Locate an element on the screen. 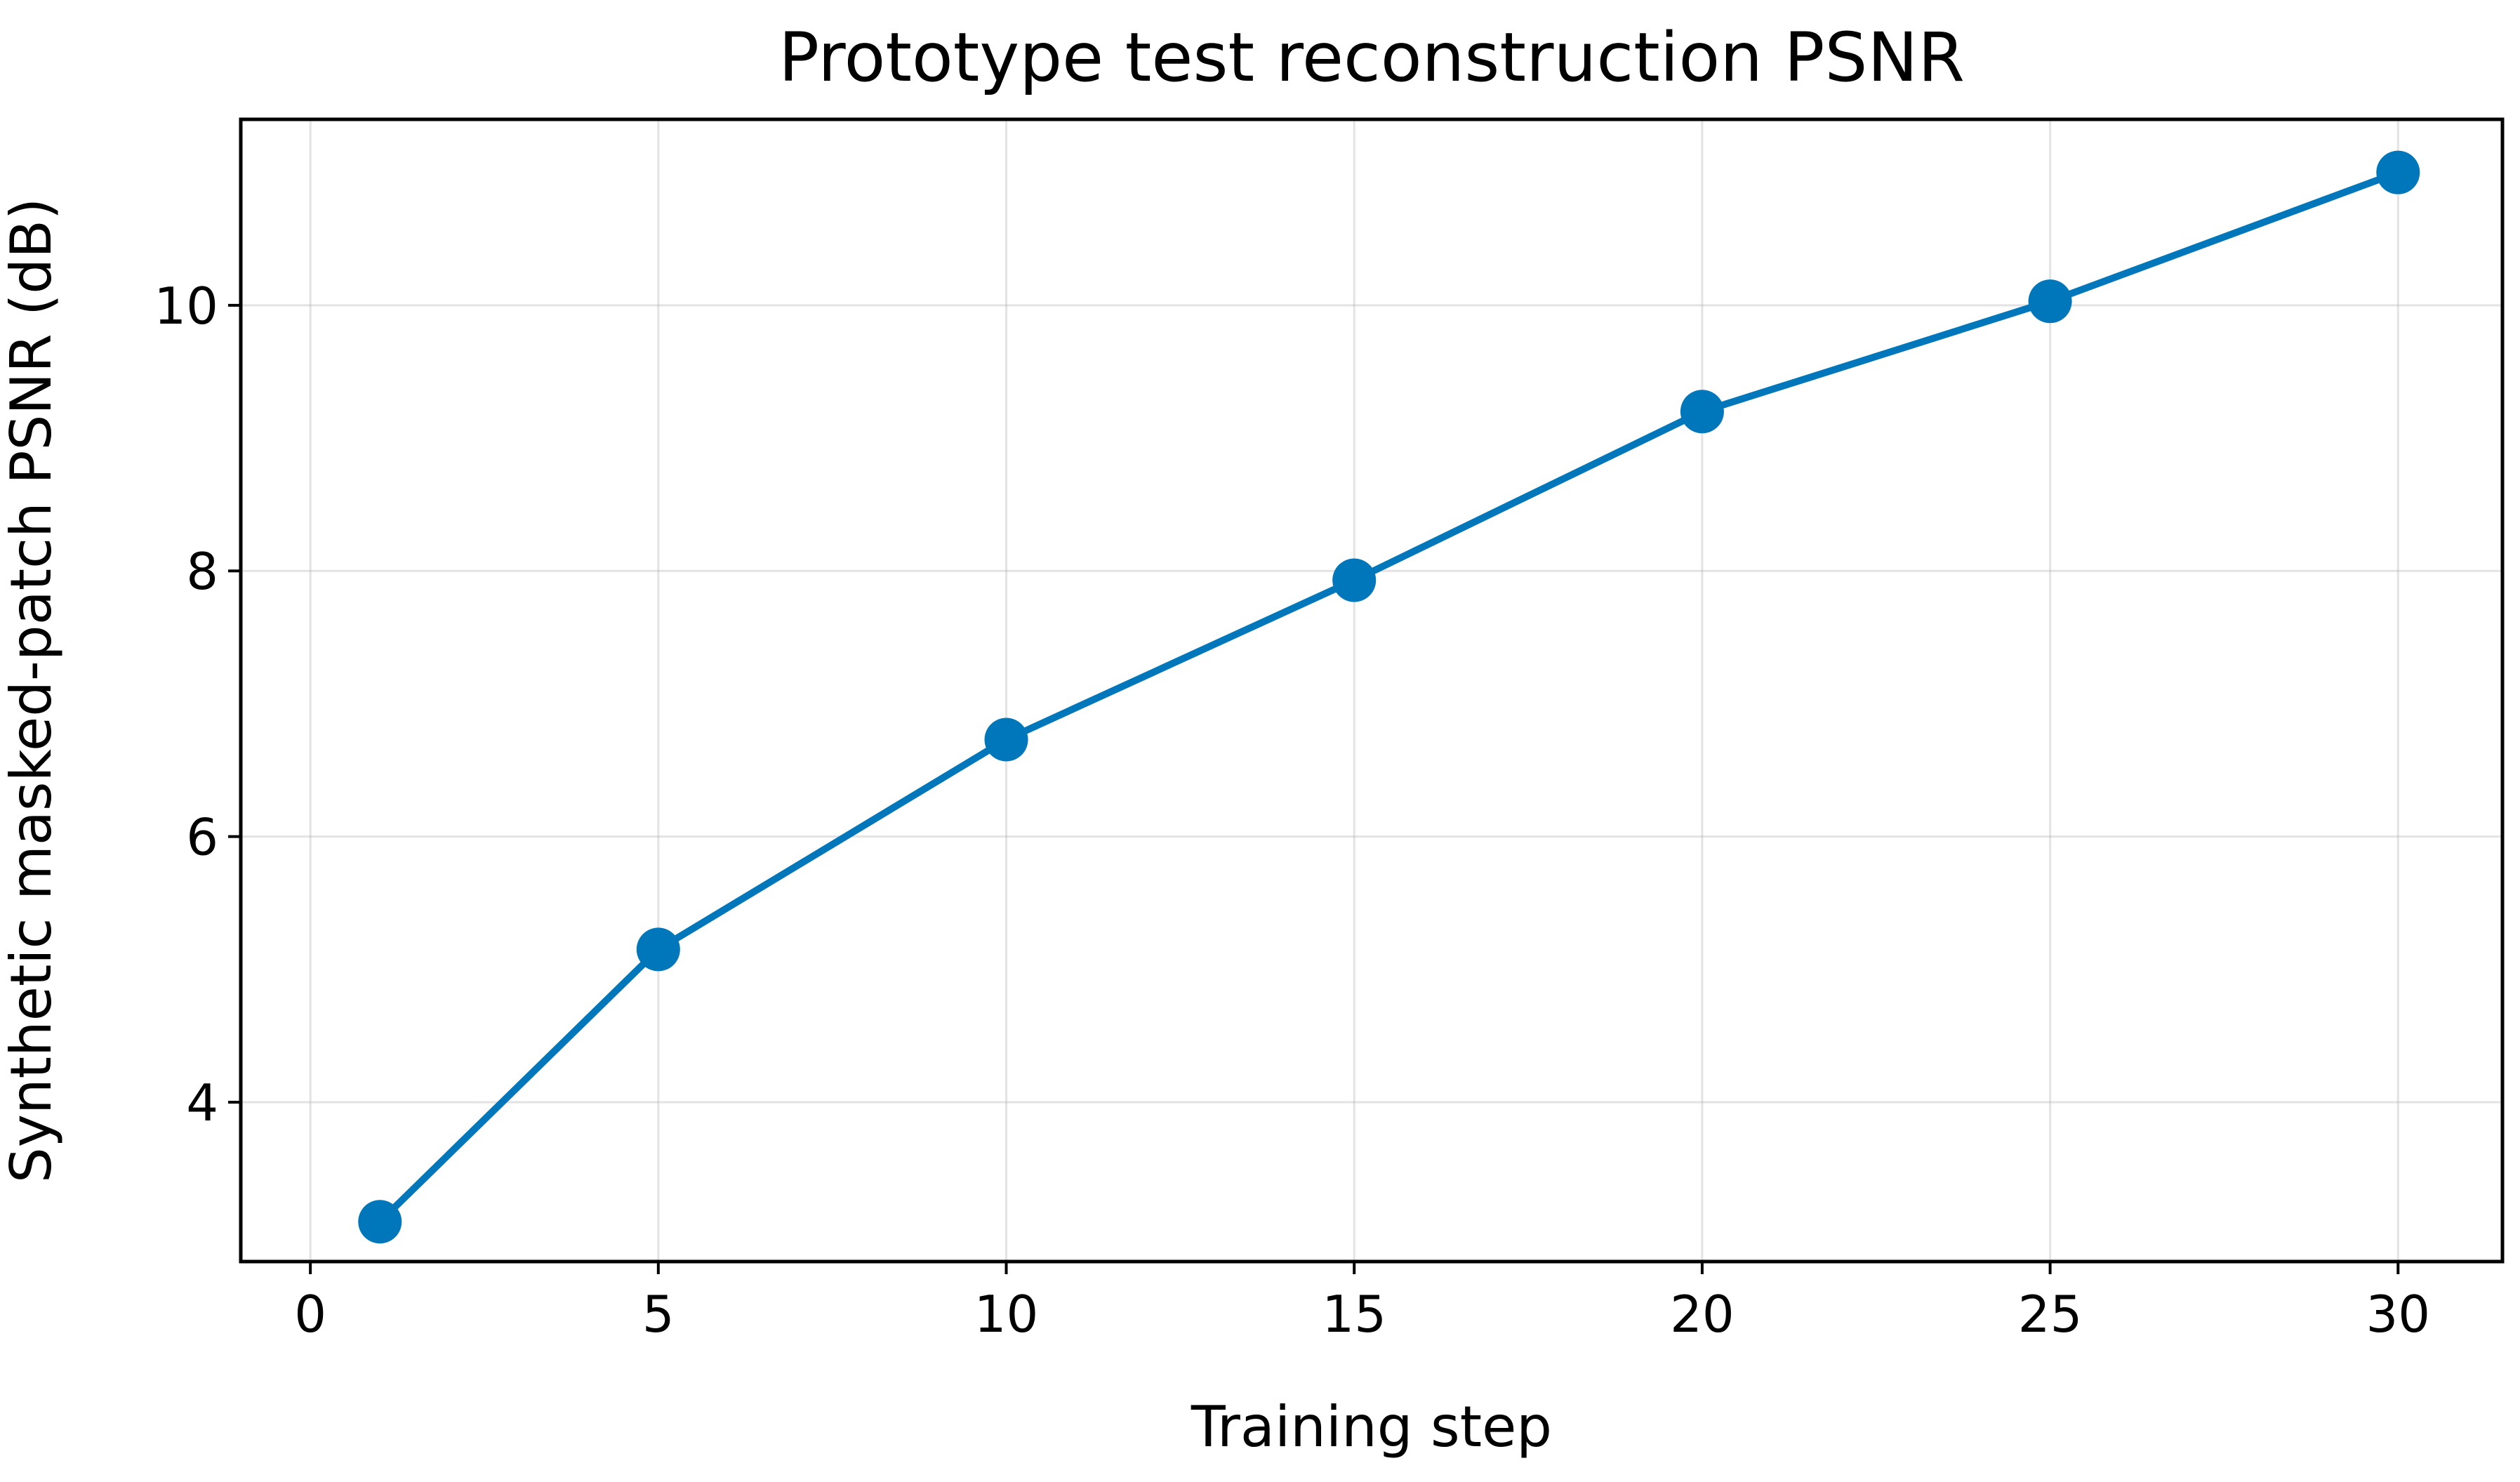 The height and width of the screenshot is (1482, 2520). y-tick-label: 8 is located at coordinates (202, 571).